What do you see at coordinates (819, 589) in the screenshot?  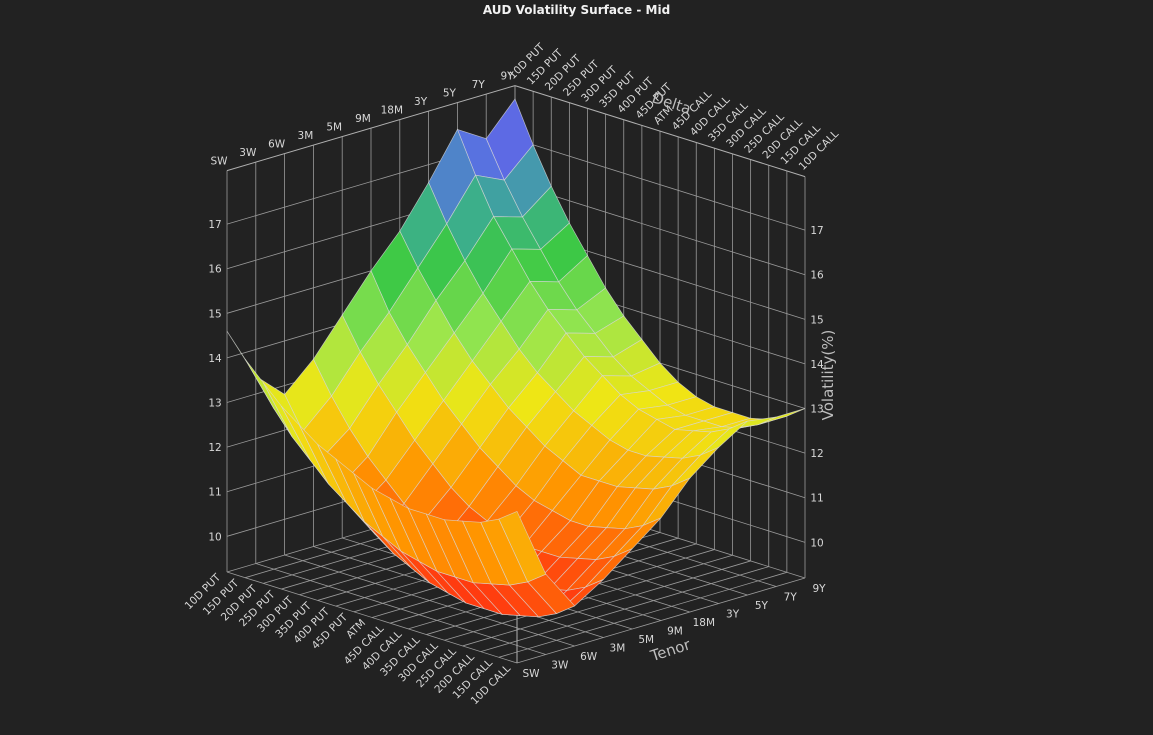 I see `tenor-tick-label: 9Y` at bounding box center [819, 589].